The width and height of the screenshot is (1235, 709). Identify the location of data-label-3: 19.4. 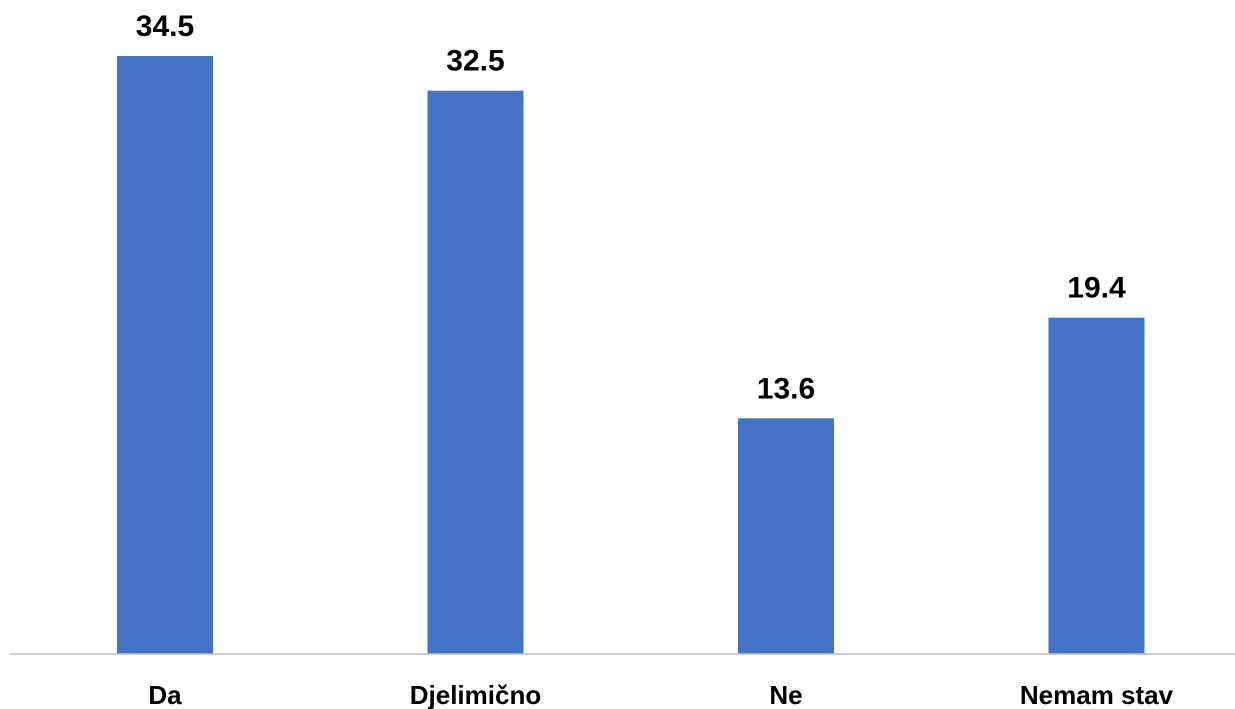
(1096, 288).